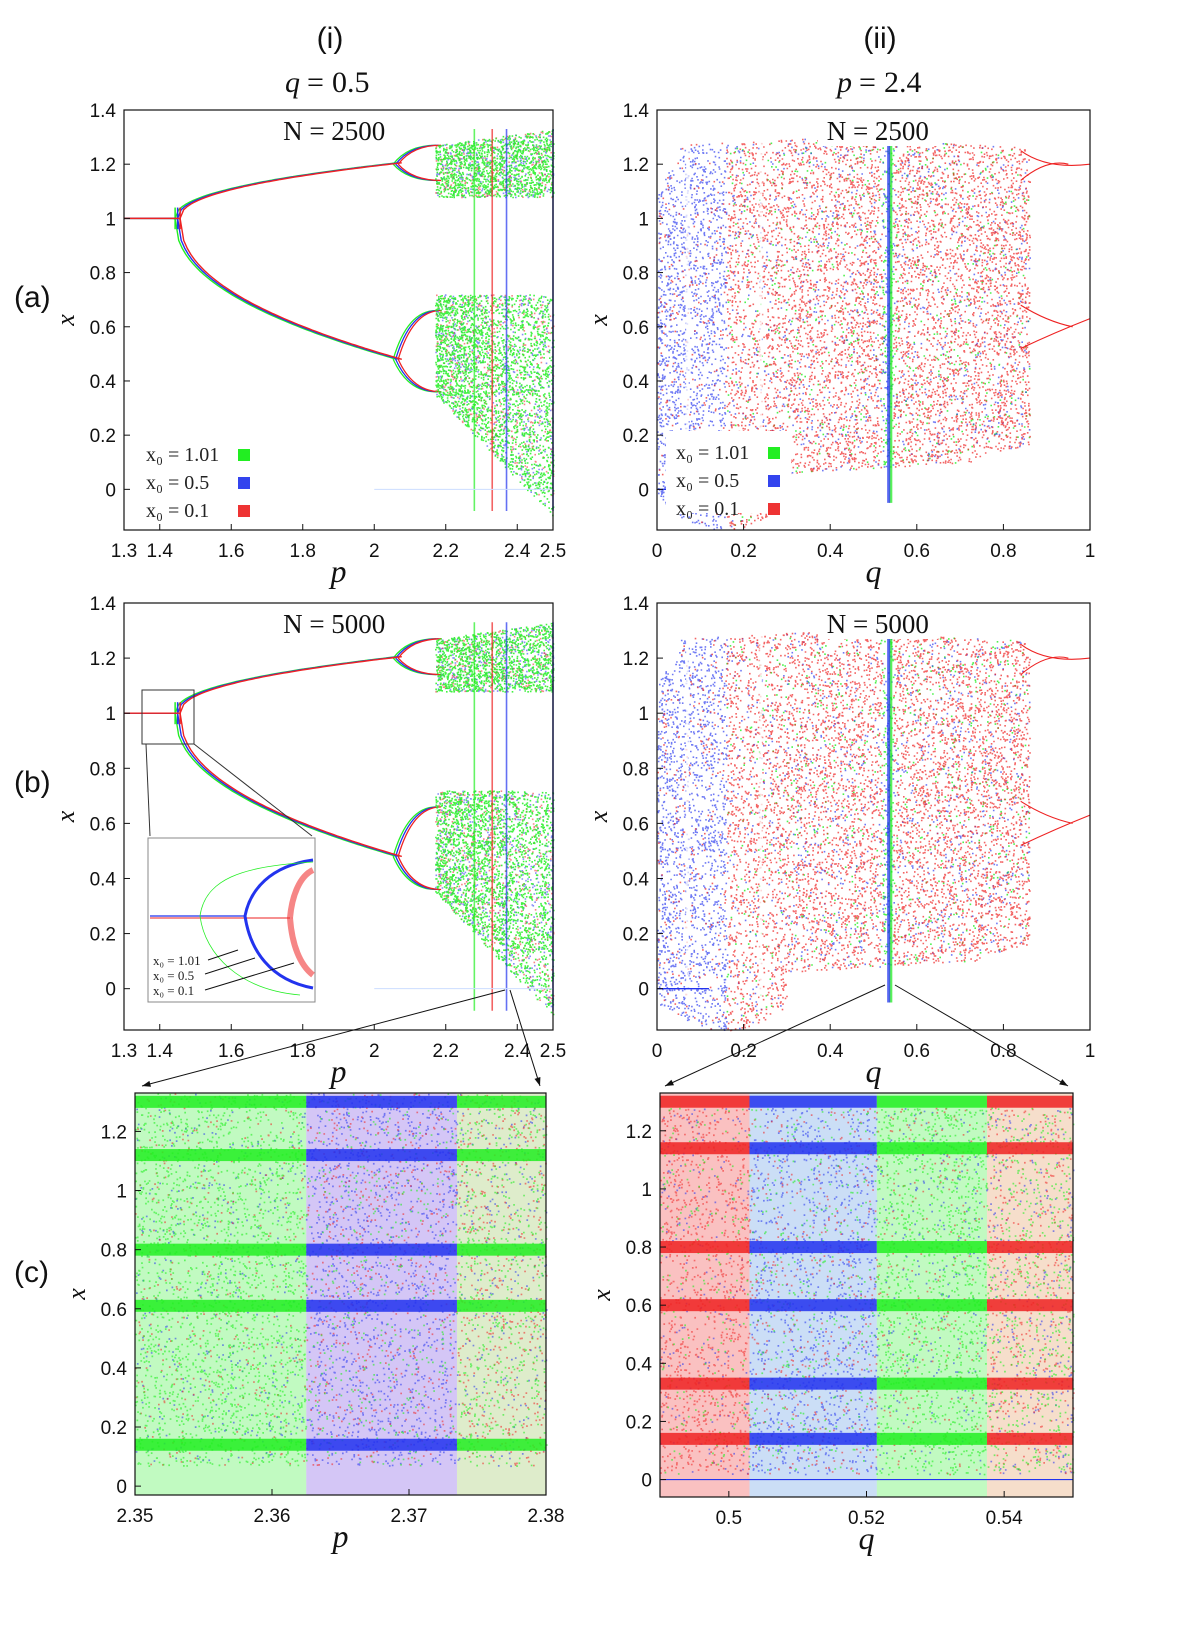 Image resolution: width=1179 pixels, height=1630 pixels. I want to click on zoom-connector-arrowhead, so click(537, 1081).